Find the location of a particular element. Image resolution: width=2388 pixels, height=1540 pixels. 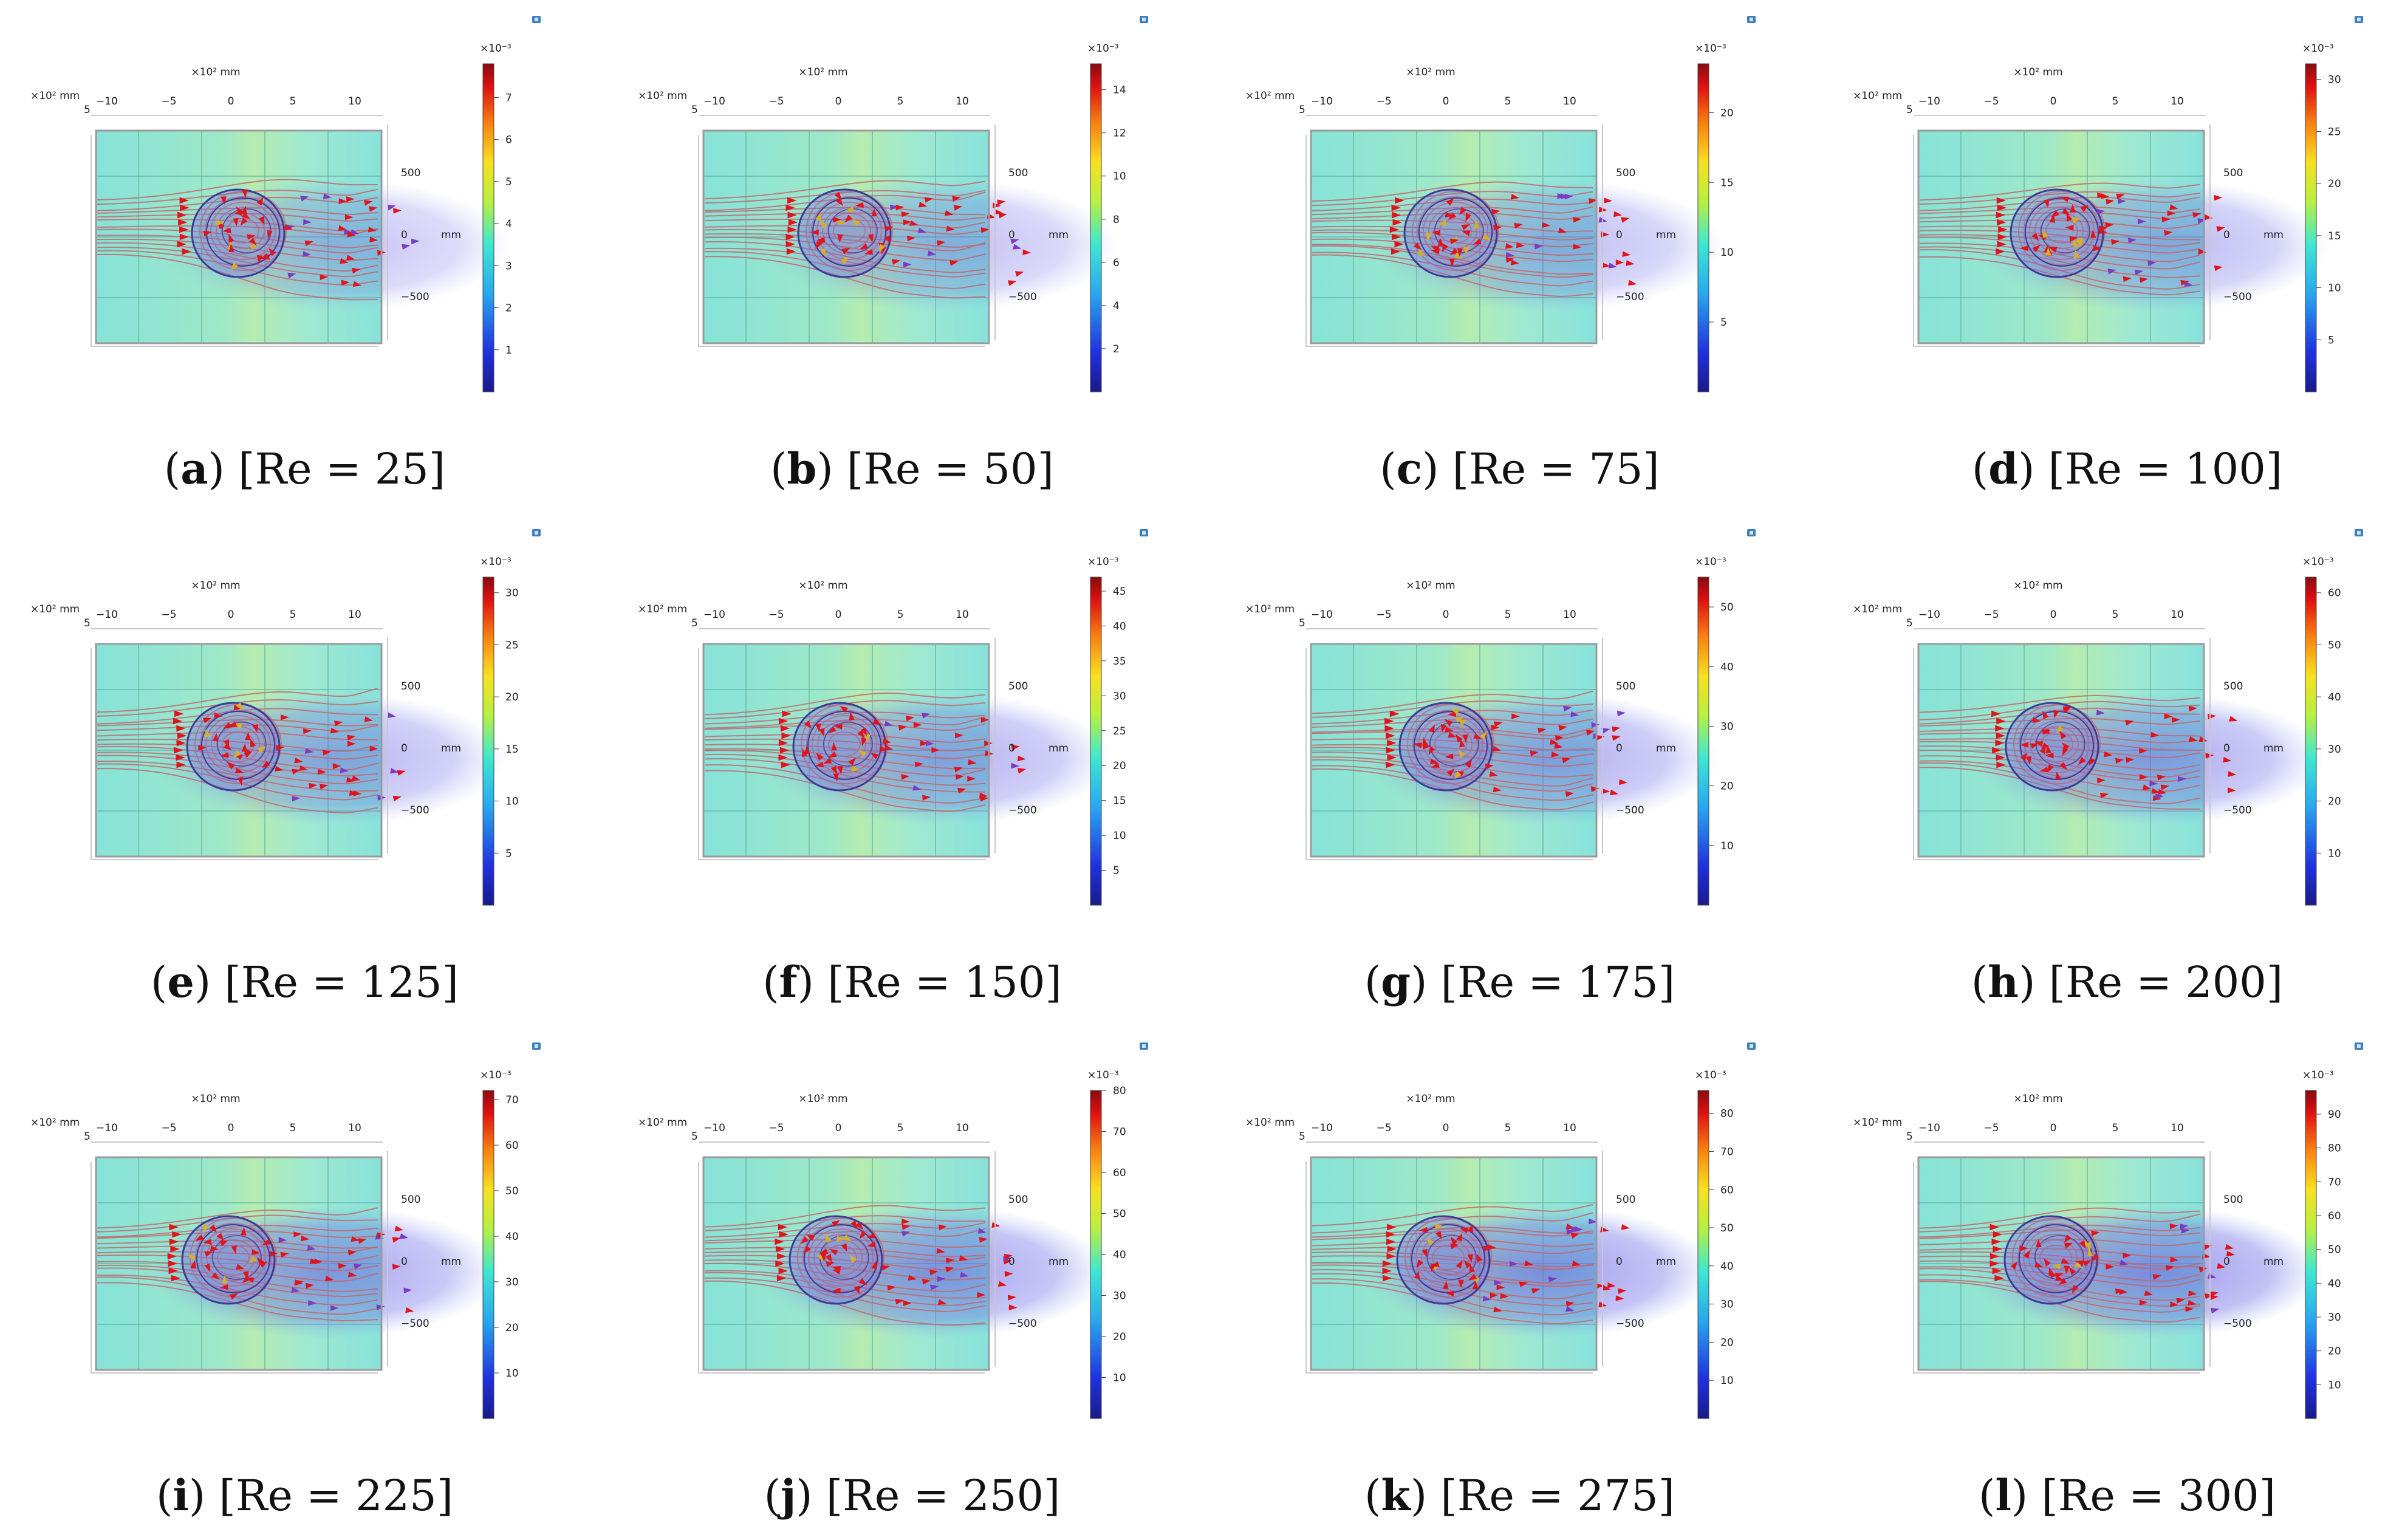

z-tick-label: 500 is located at coordinates (1018, 1200).